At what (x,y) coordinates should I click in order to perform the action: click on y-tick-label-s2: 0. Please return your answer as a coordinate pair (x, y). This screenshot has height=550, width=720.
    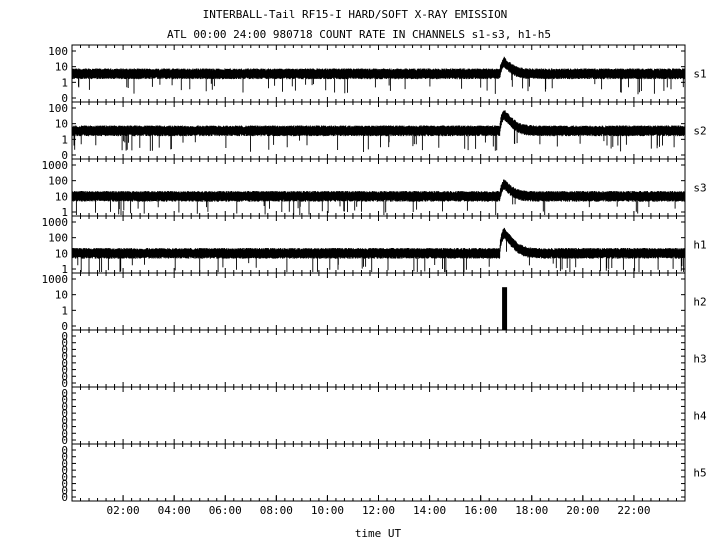
    Looking at the image, I should click on (64, 155).